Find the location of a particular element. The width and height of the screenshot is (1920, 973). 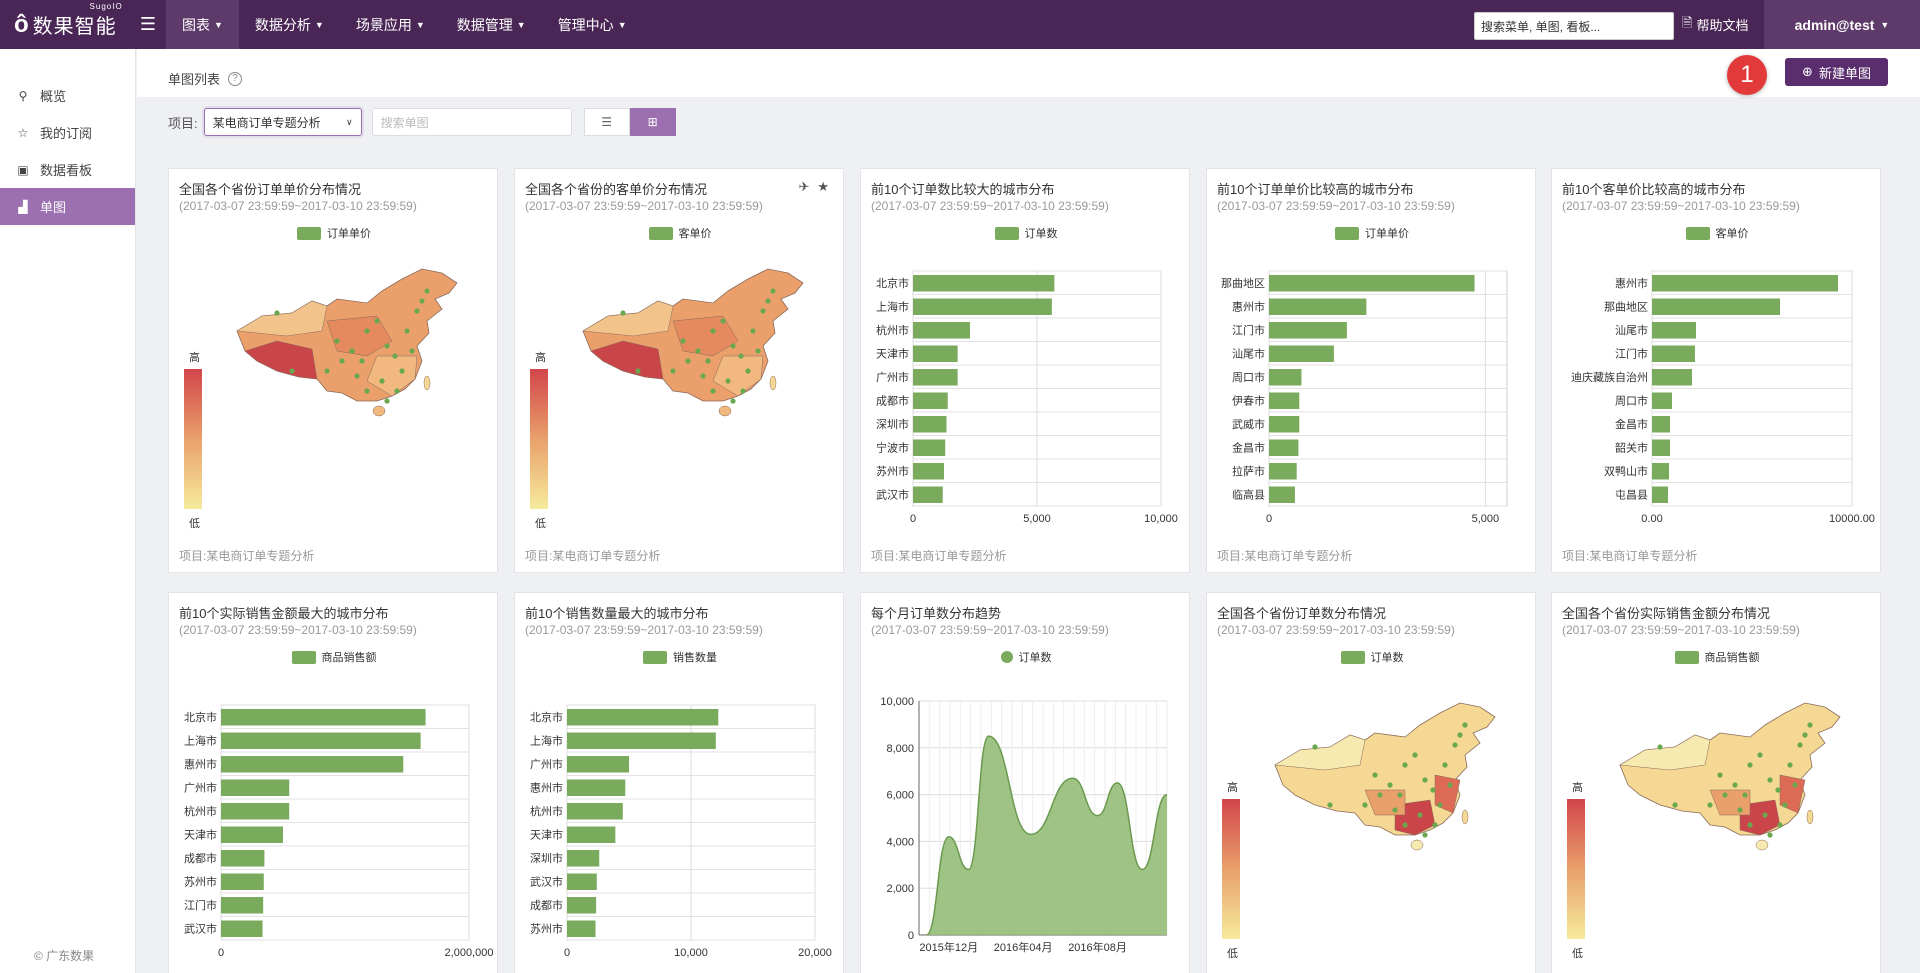

area-line is located at coordinates (1046, 835).